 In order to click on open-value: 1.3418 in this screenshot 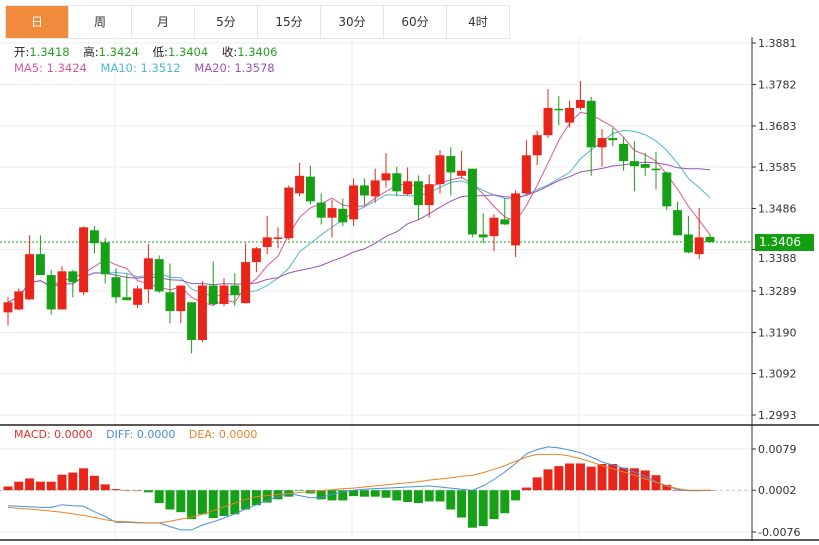, I will do `click(49, 52)`.